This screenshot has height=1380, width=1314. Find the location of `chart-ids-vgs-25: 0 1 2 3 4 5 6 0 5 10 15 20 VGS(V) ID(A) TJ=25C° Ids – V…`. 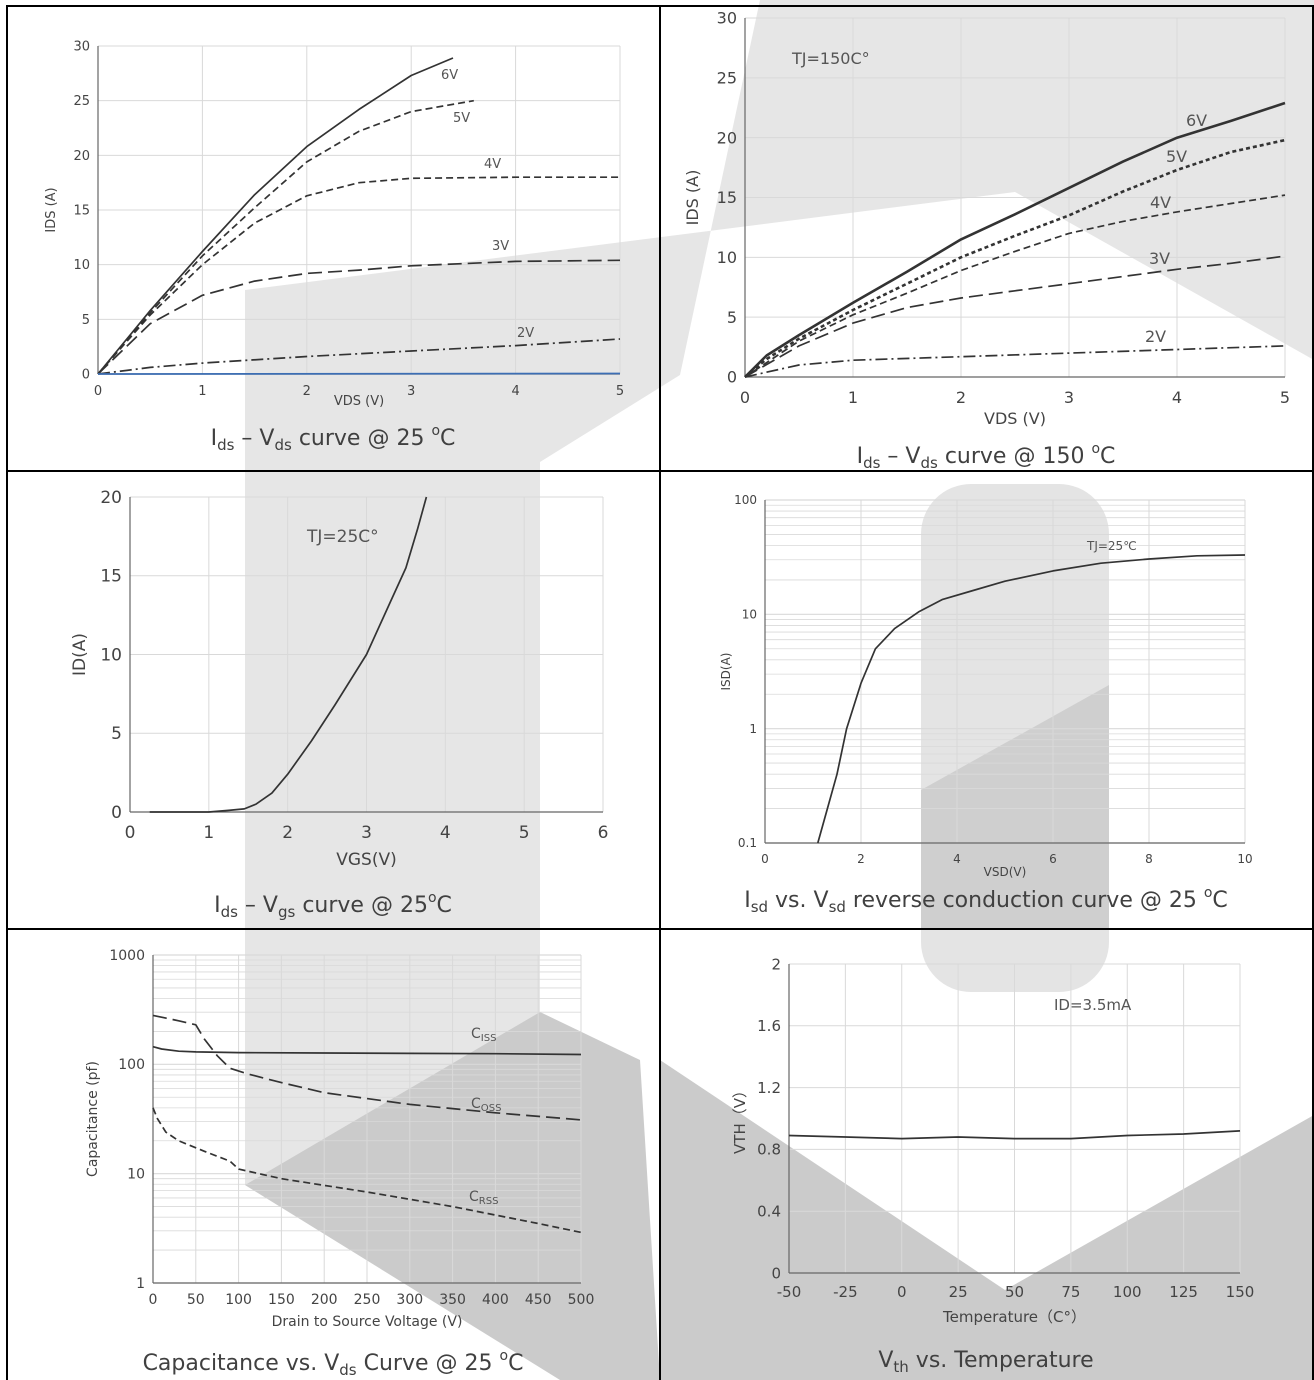

chart-ids-vgs-25: 0 1 2 3 4 5 6 0 5 10 15 20 VGS(V) ID(A) TJ=25C° Ids – V… is located at coordinates (339, 704).